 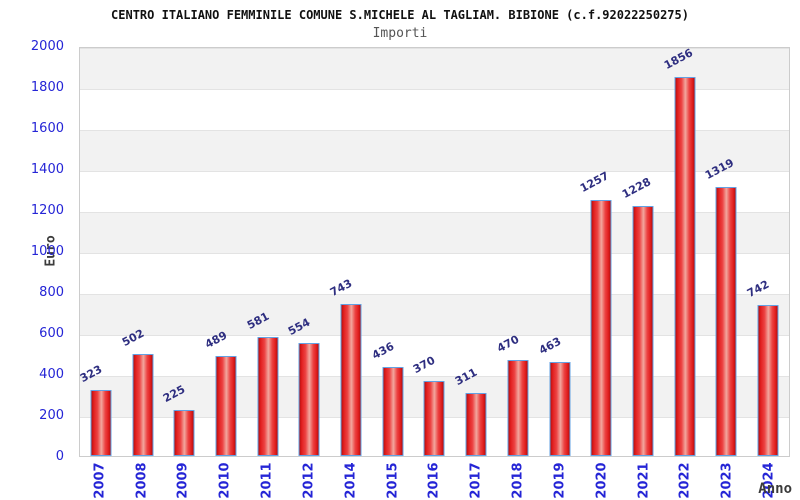 I want to click on x-slot: 2012, so click(x=309, y=480).